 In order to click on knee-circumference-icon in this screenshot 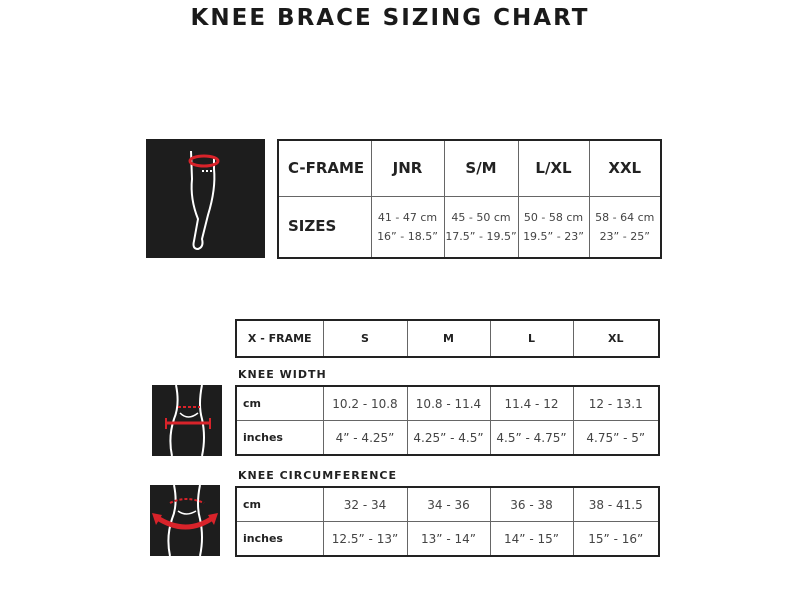, I will do `click(185, 520)`.